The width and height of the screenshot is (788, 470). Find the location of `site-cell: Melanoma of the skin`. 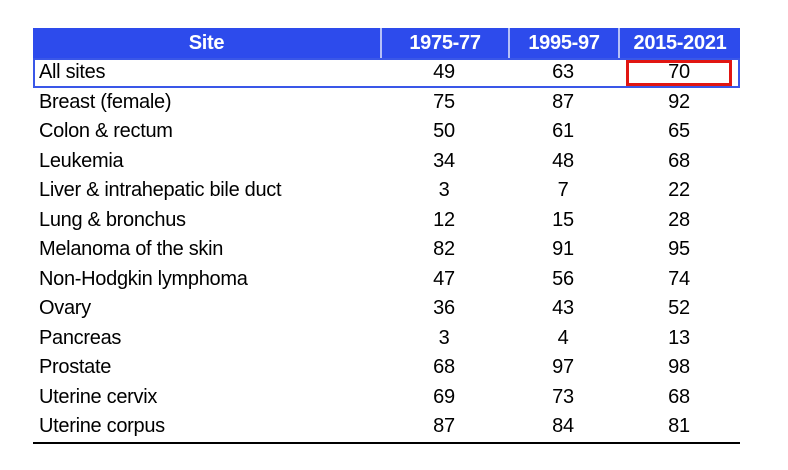

site-cell: Melanoma of the skin is located at coordinates (131, 249).